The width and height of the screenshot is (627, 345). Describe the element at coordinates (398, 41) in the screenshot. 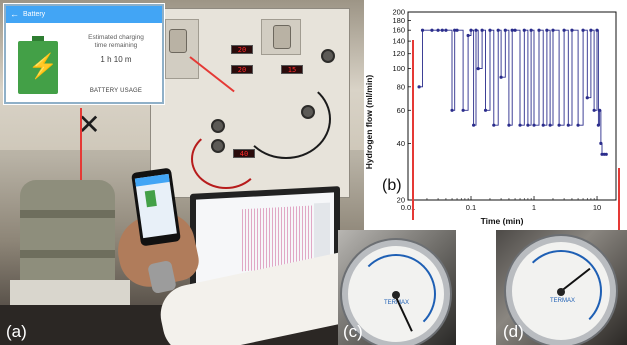

I see `y-tick-label: 140` at that location.